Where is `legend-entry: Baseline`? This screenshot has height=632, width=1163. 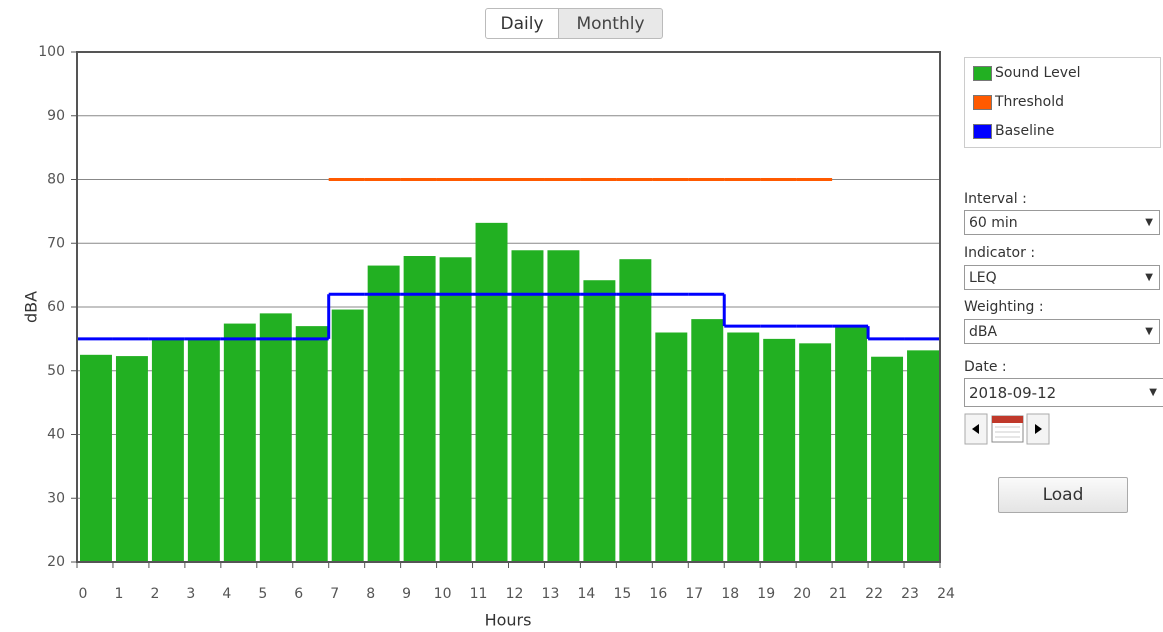 legend-entry: Baseline is located at coordinates (1013, 131).